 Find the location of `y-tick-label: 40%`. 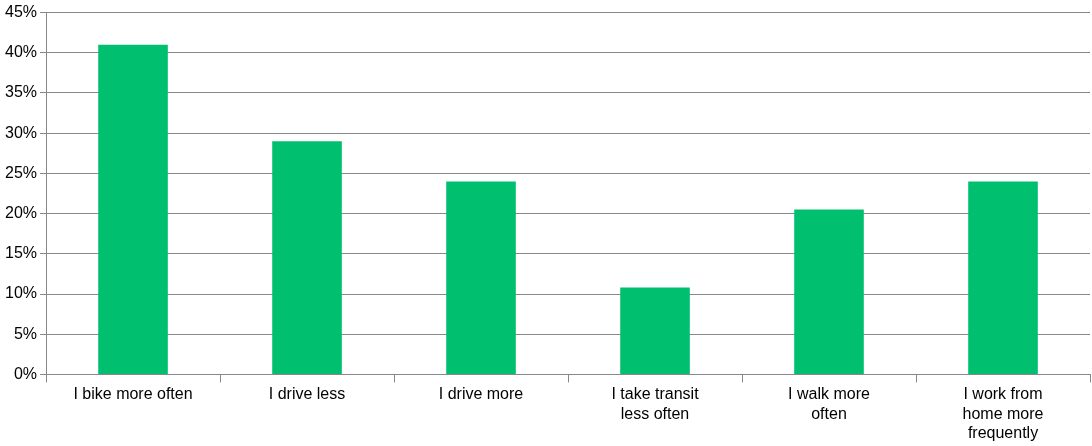

y-tick-label: 40% is located at coordinates (21, 52).